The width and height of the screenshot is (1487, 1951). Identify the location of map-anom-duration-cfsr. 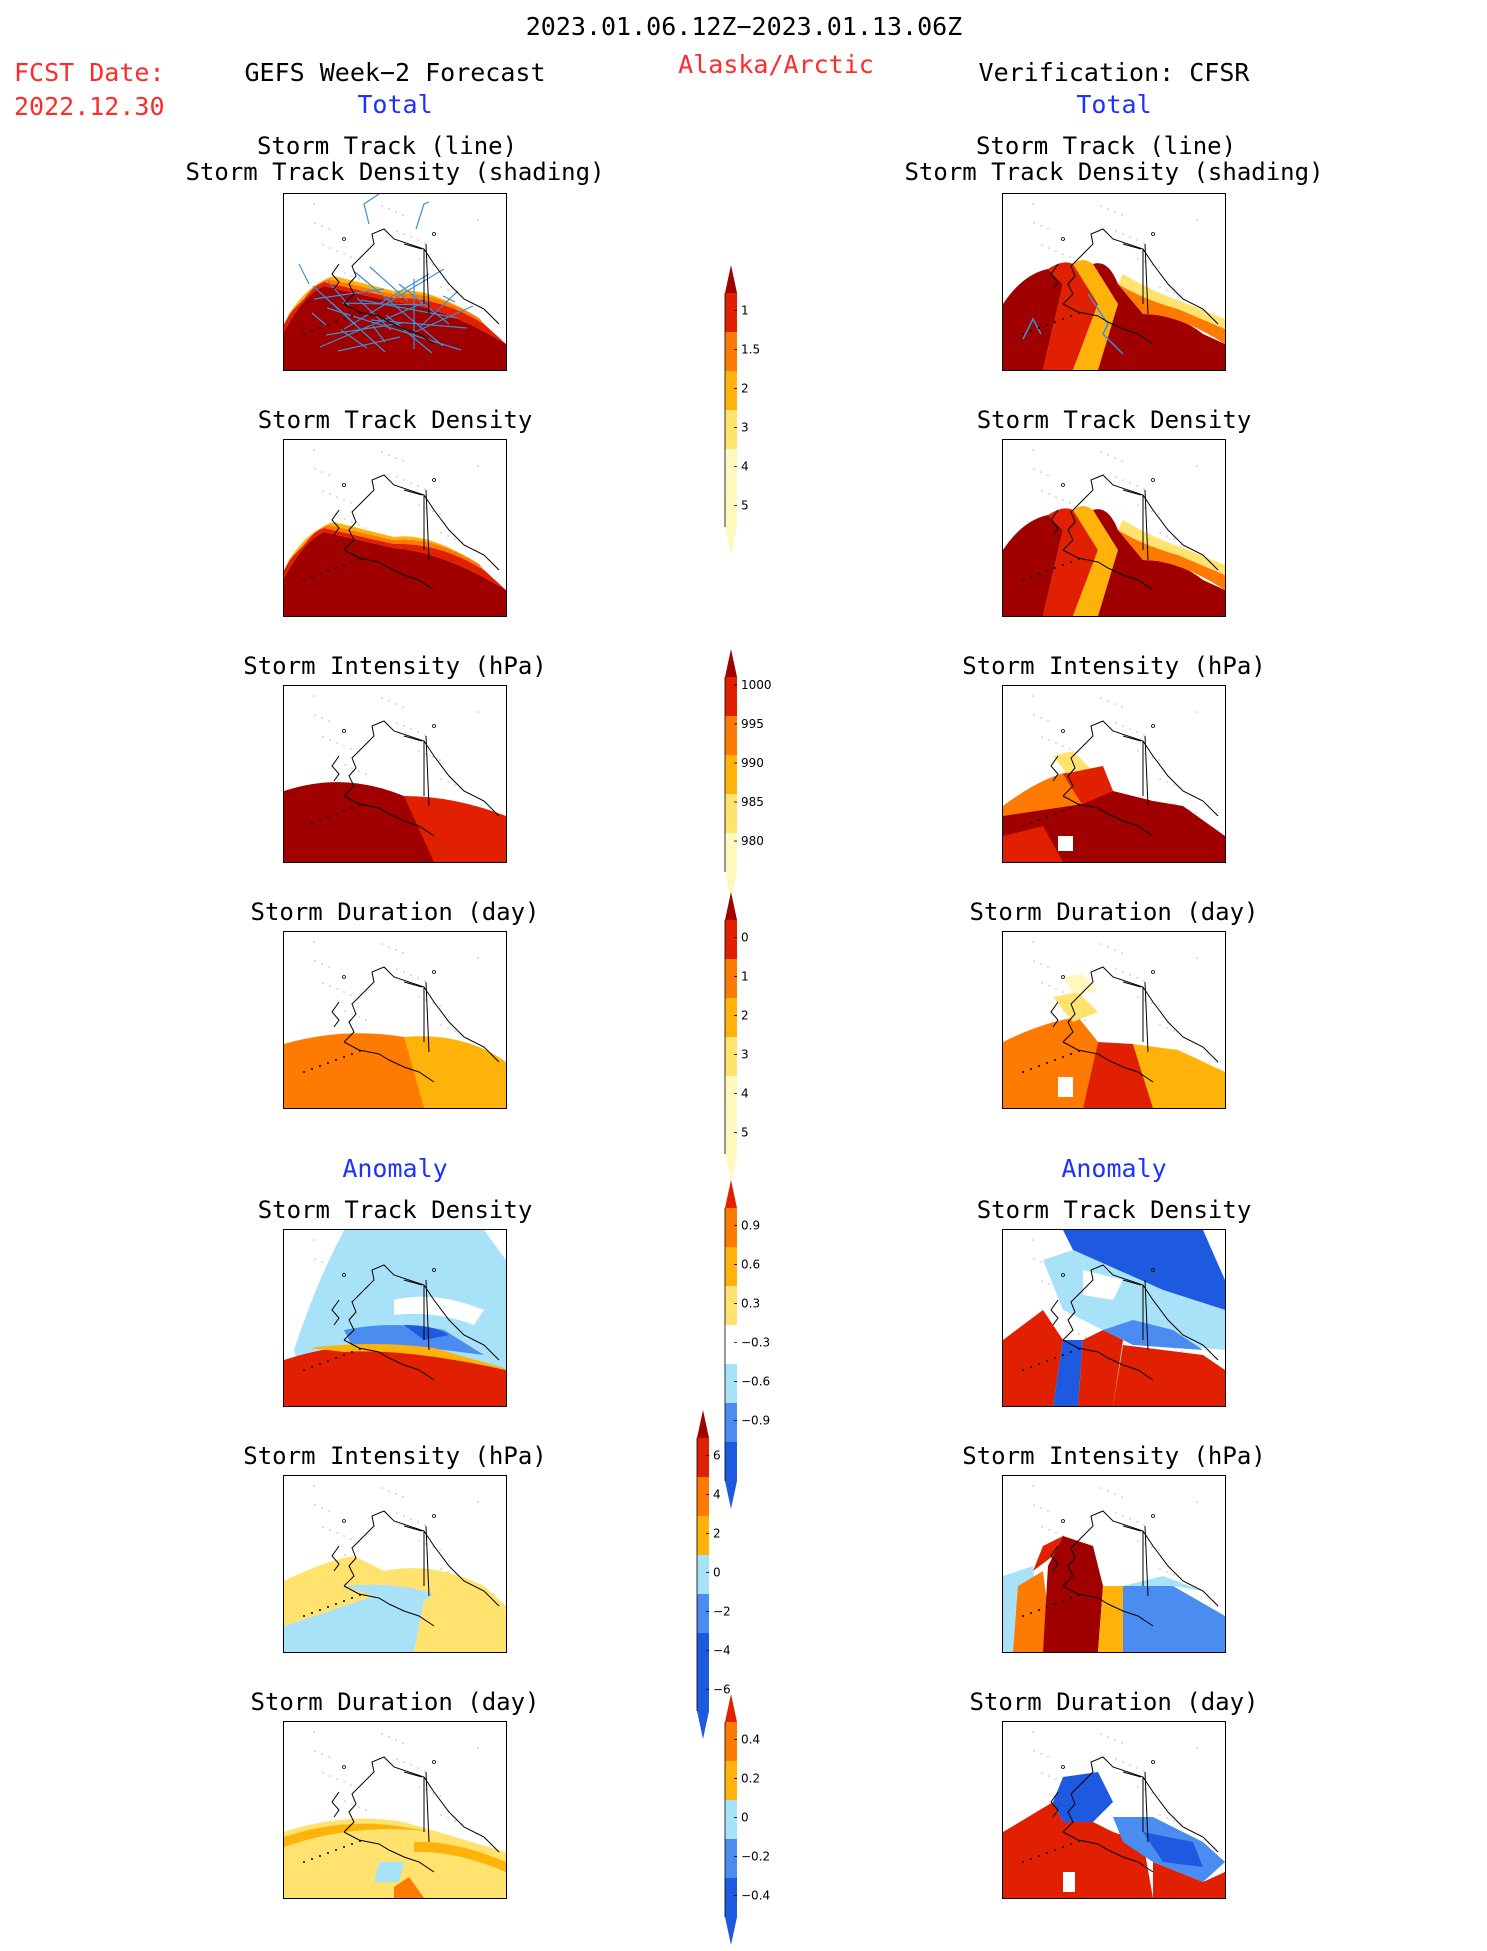
(1114, 1810).